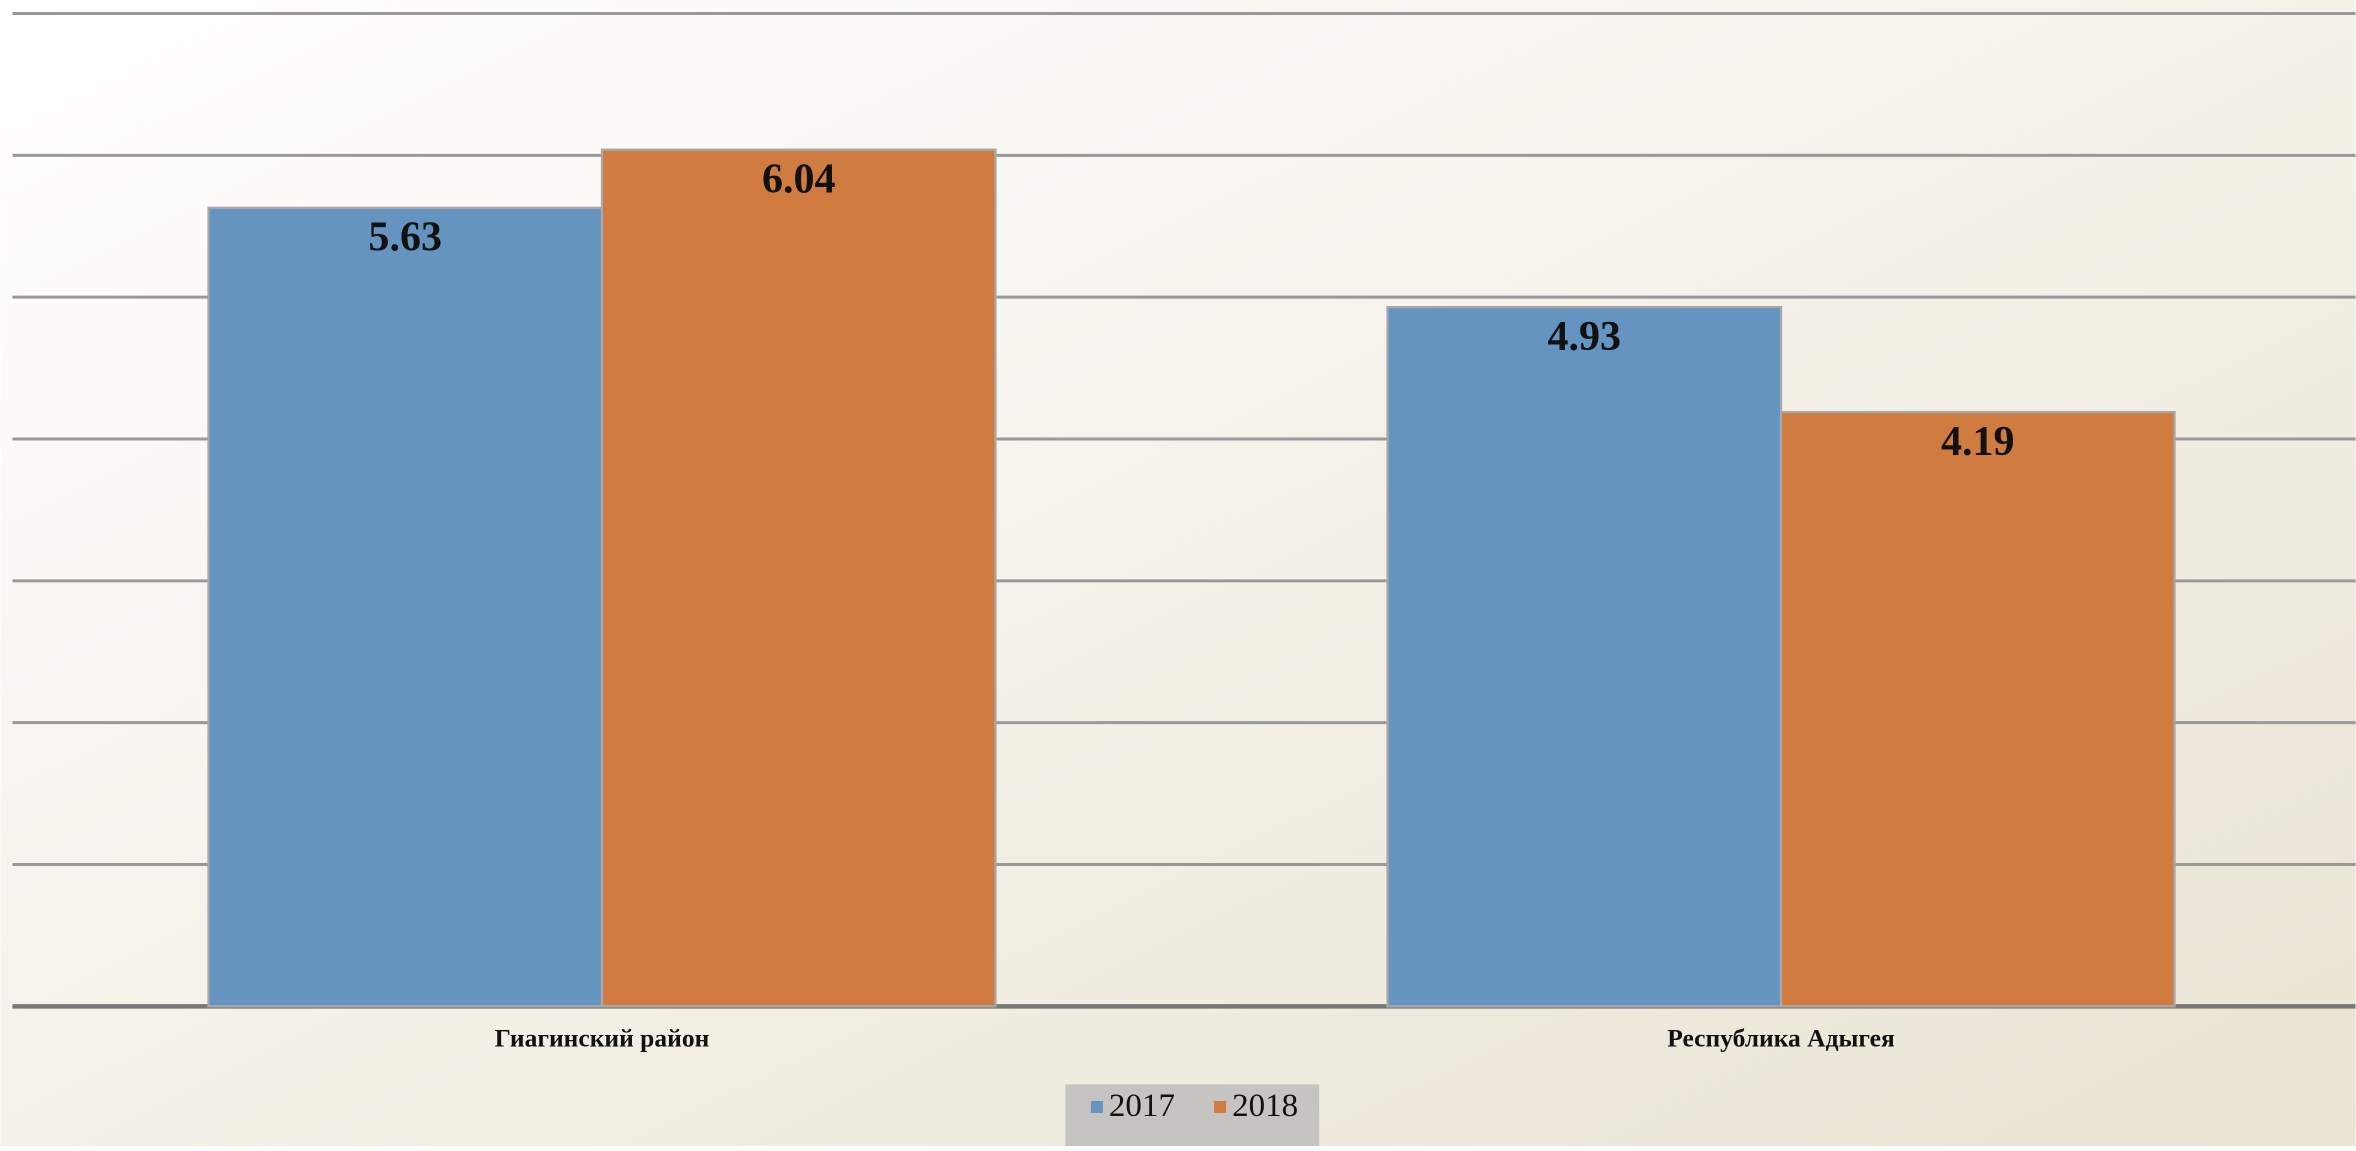 The height and width of the screenshot is (1151, 2356). I want to click on data-label: 4.19, so click(1978, 442).